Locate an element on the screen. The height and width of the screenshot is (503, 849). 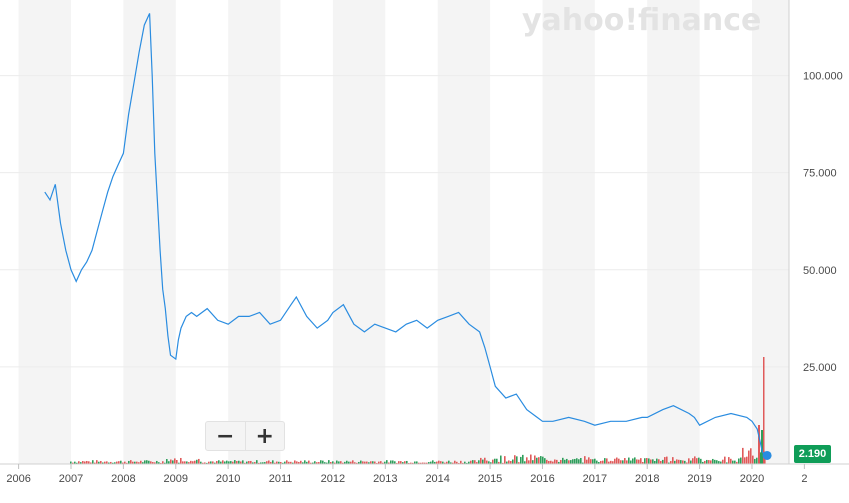
zoom-in-button: + is located at coordinates (264, 436).